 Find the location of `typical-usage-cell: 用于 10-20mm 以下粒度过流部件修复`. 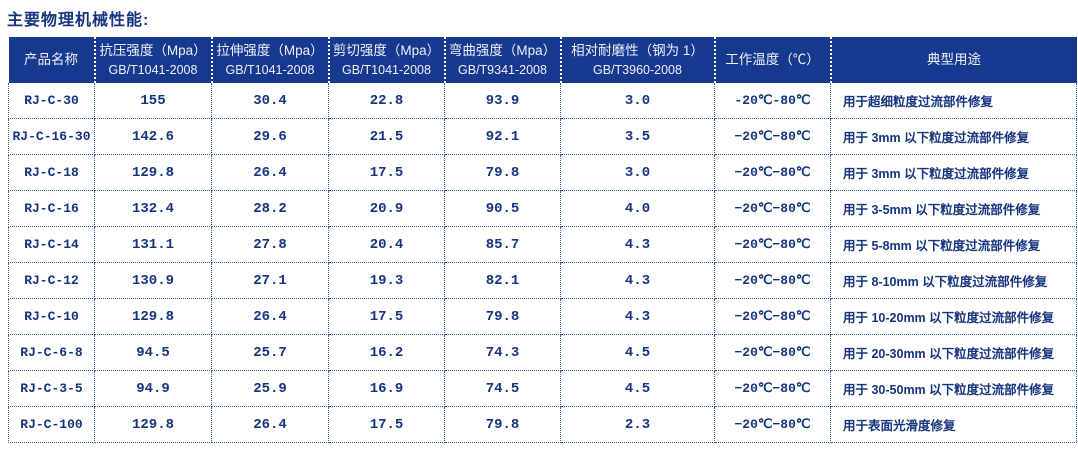

typical-usage-cell: 用于 10-20mm 以下粒度过流部件修复 is located at coordinates (953, 316).